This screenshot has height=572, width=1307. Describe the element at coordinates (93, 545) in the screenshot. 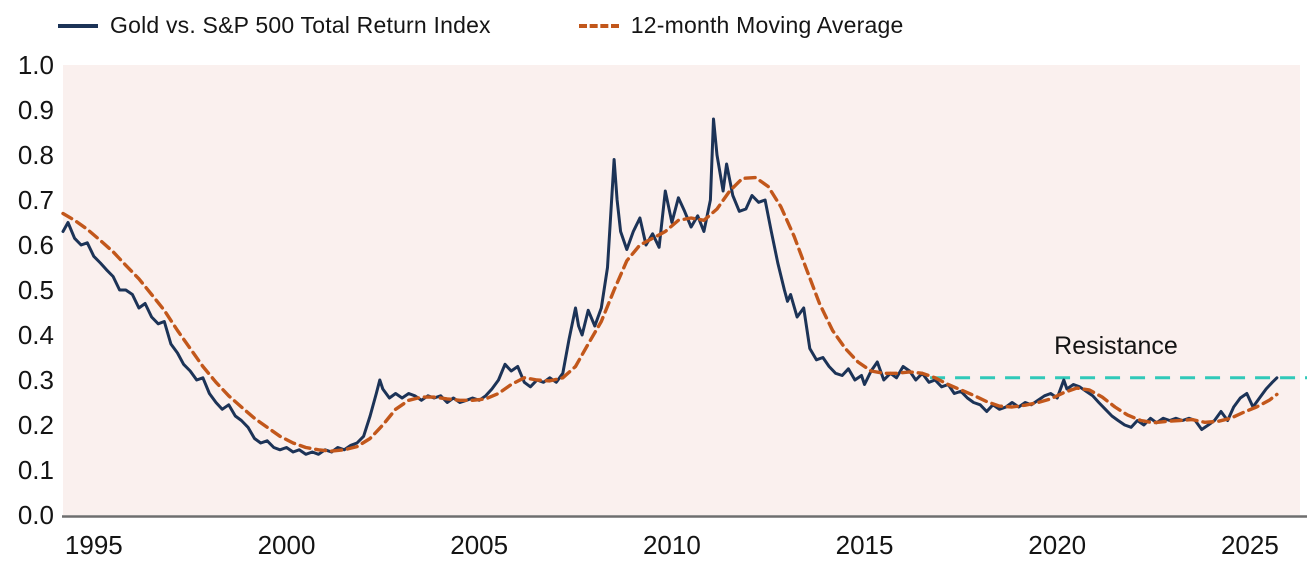

I see `x-tick-label: 1995` at that location.